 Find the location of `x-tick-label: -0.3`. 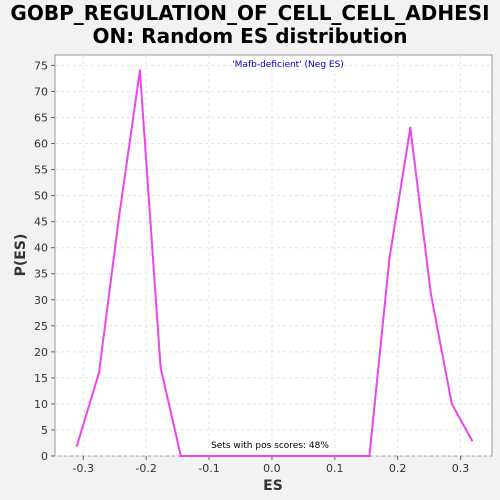

x-tick-label: -0.3 is located at coordinates (83, 468).